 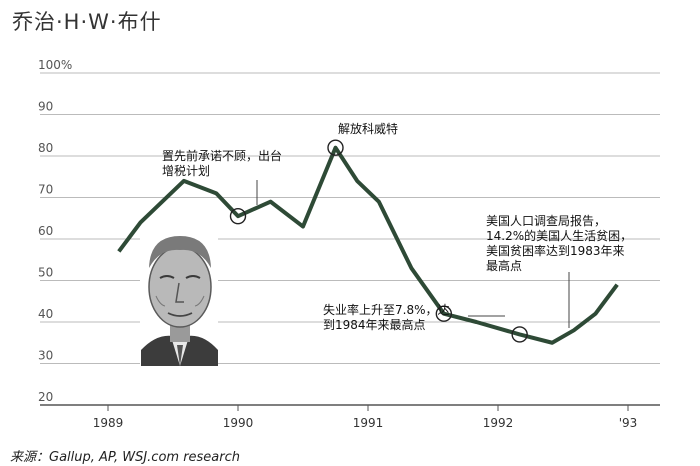 What do you see at coordinates (45, 190) in the screenshot?
I see `y-tick-label: 70` at bounding box center [45, 190].